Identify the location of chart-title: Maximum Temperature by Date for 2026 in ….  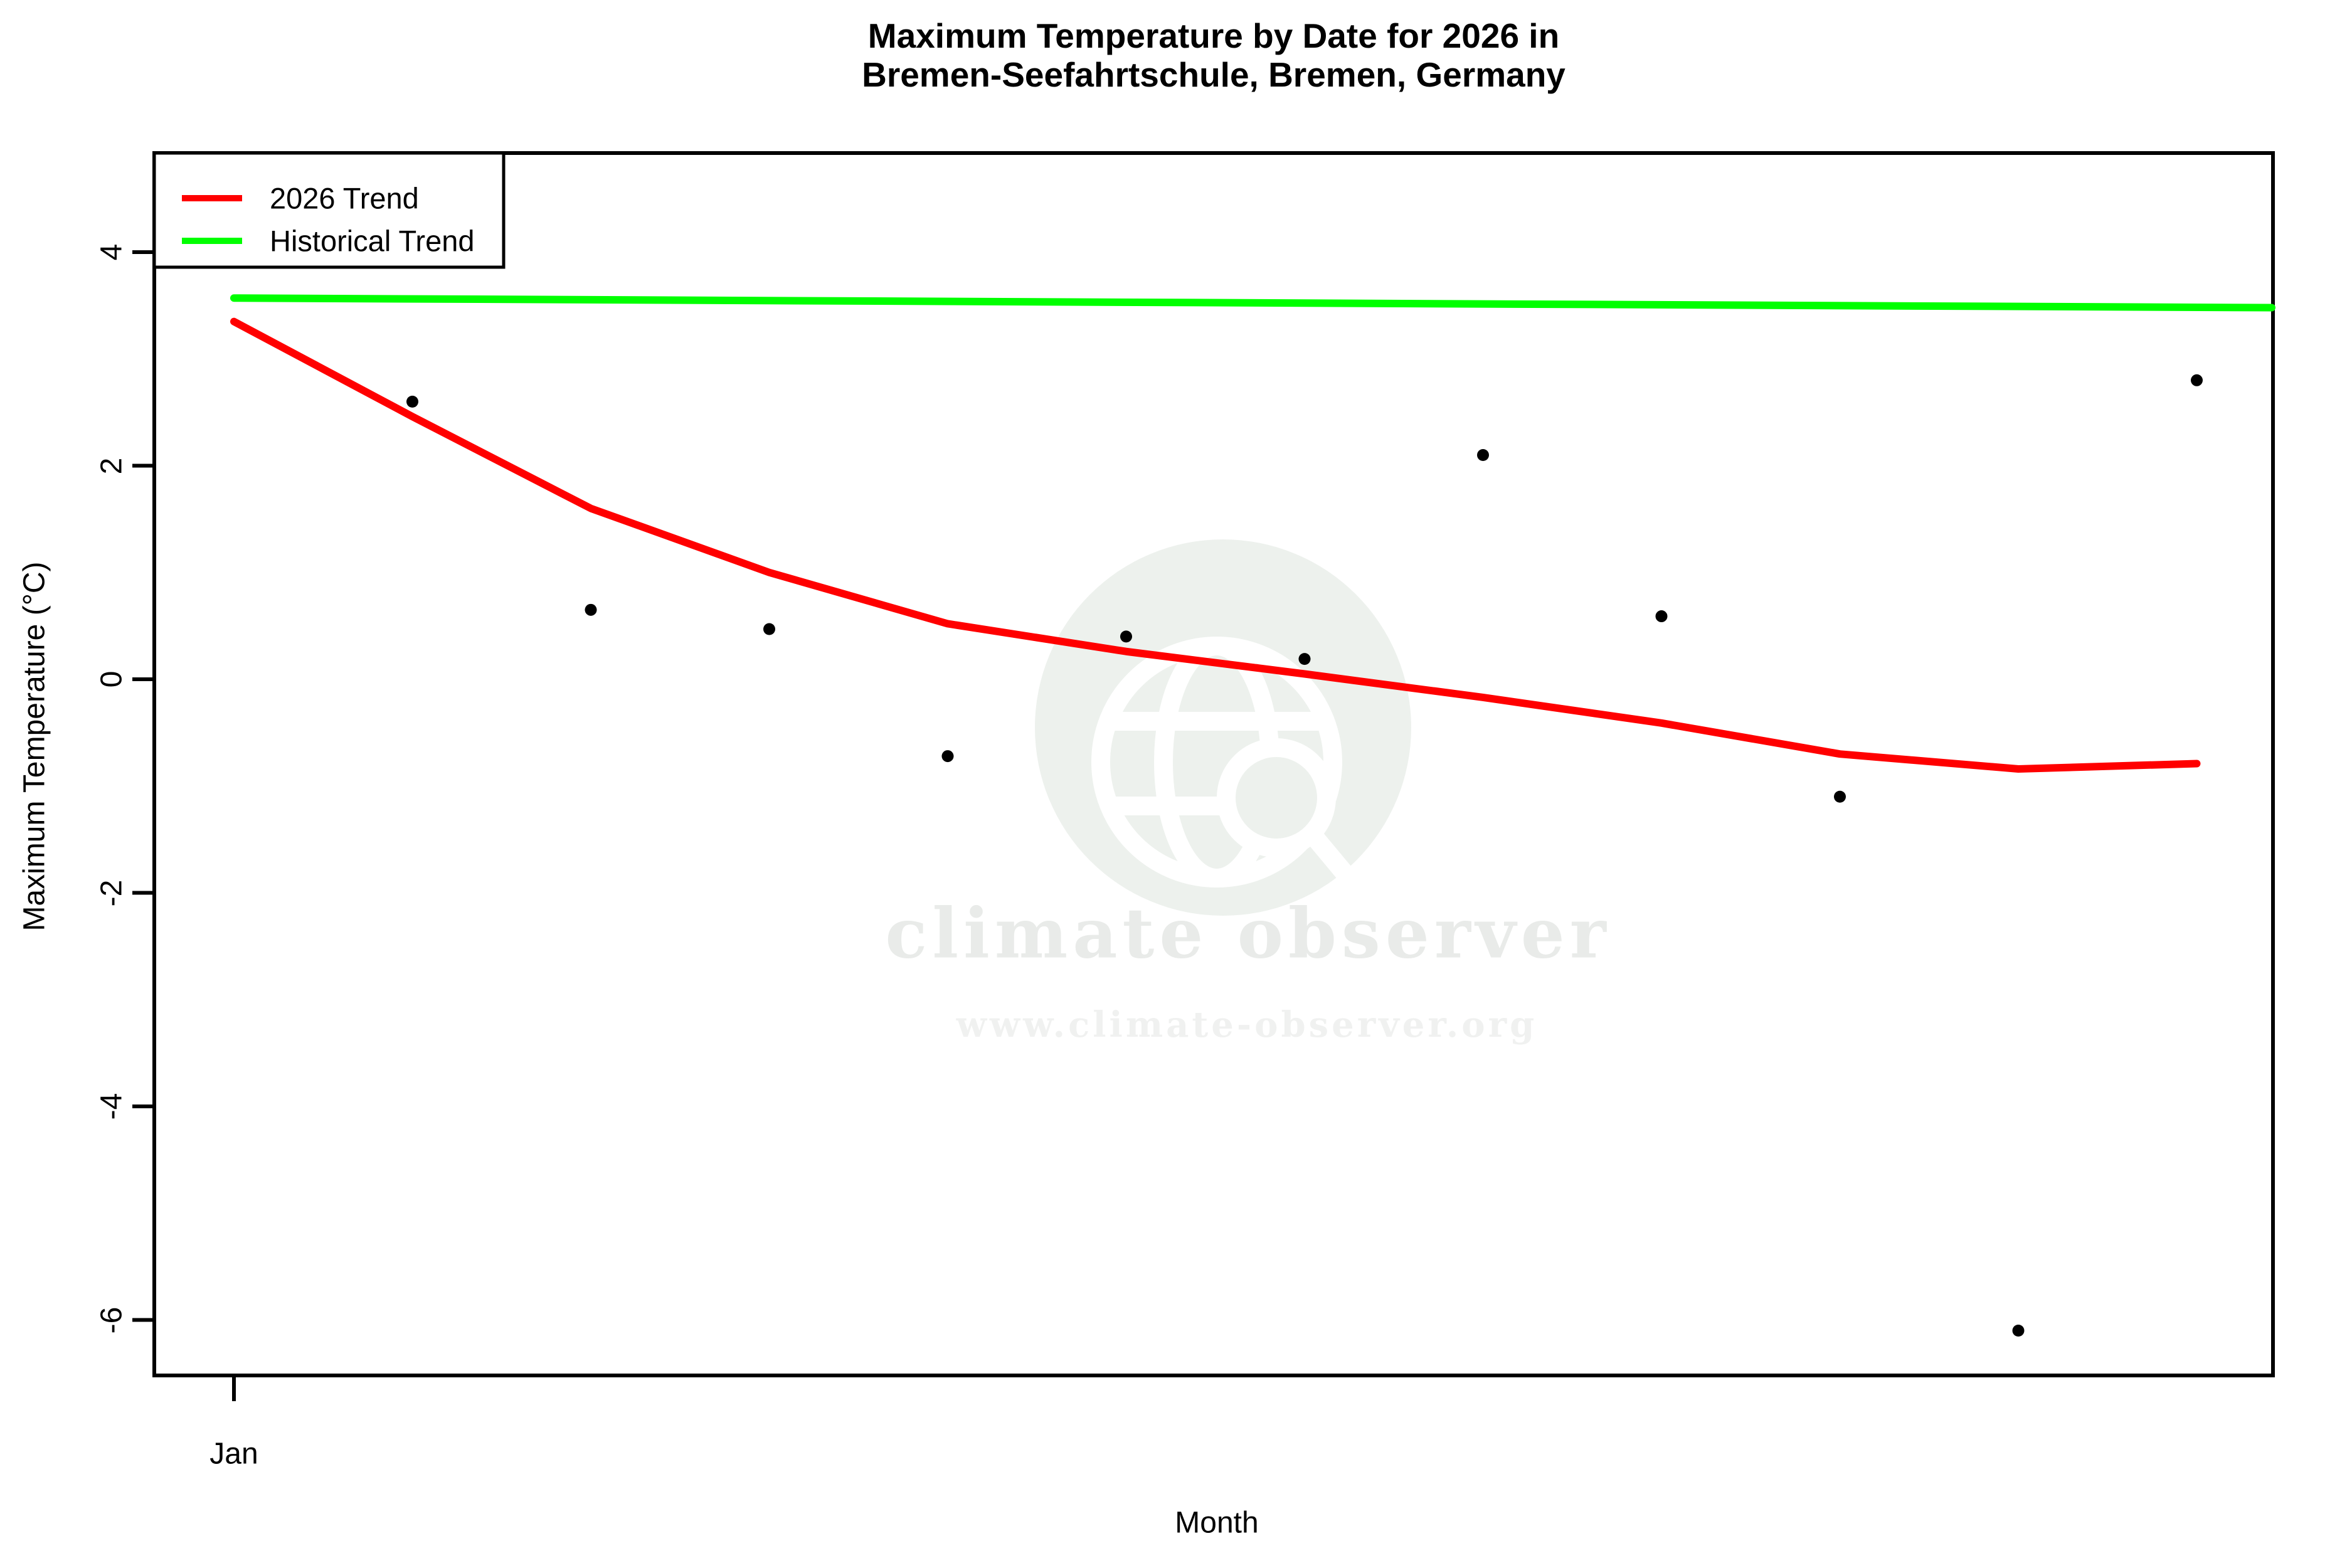
(1213, 55).